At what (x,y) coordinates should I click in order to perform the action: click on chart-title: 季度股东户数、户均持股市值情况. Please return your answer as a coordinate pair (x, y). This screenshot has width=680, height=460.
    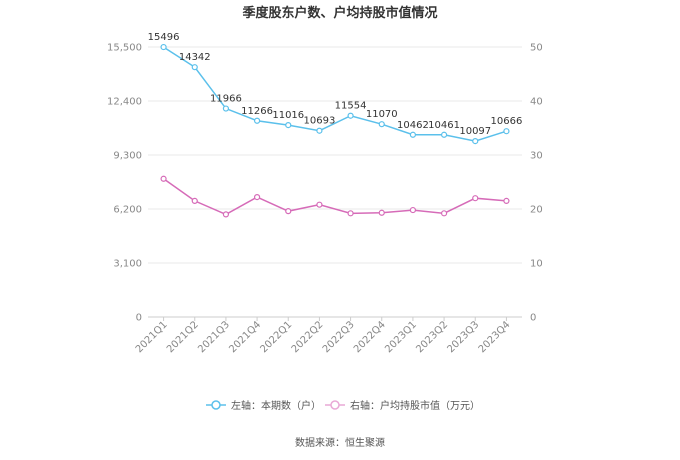
    Looking at the image, I should click on (339, 13).